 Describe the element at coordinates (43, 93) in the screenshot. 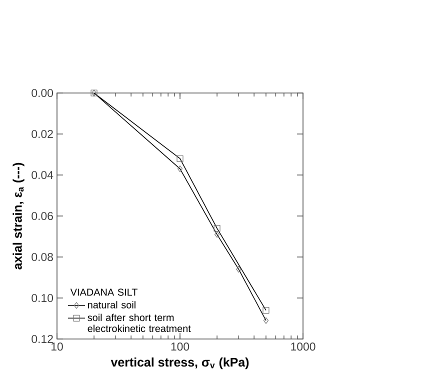

I see `y-tick-label: 0.00` at that location.